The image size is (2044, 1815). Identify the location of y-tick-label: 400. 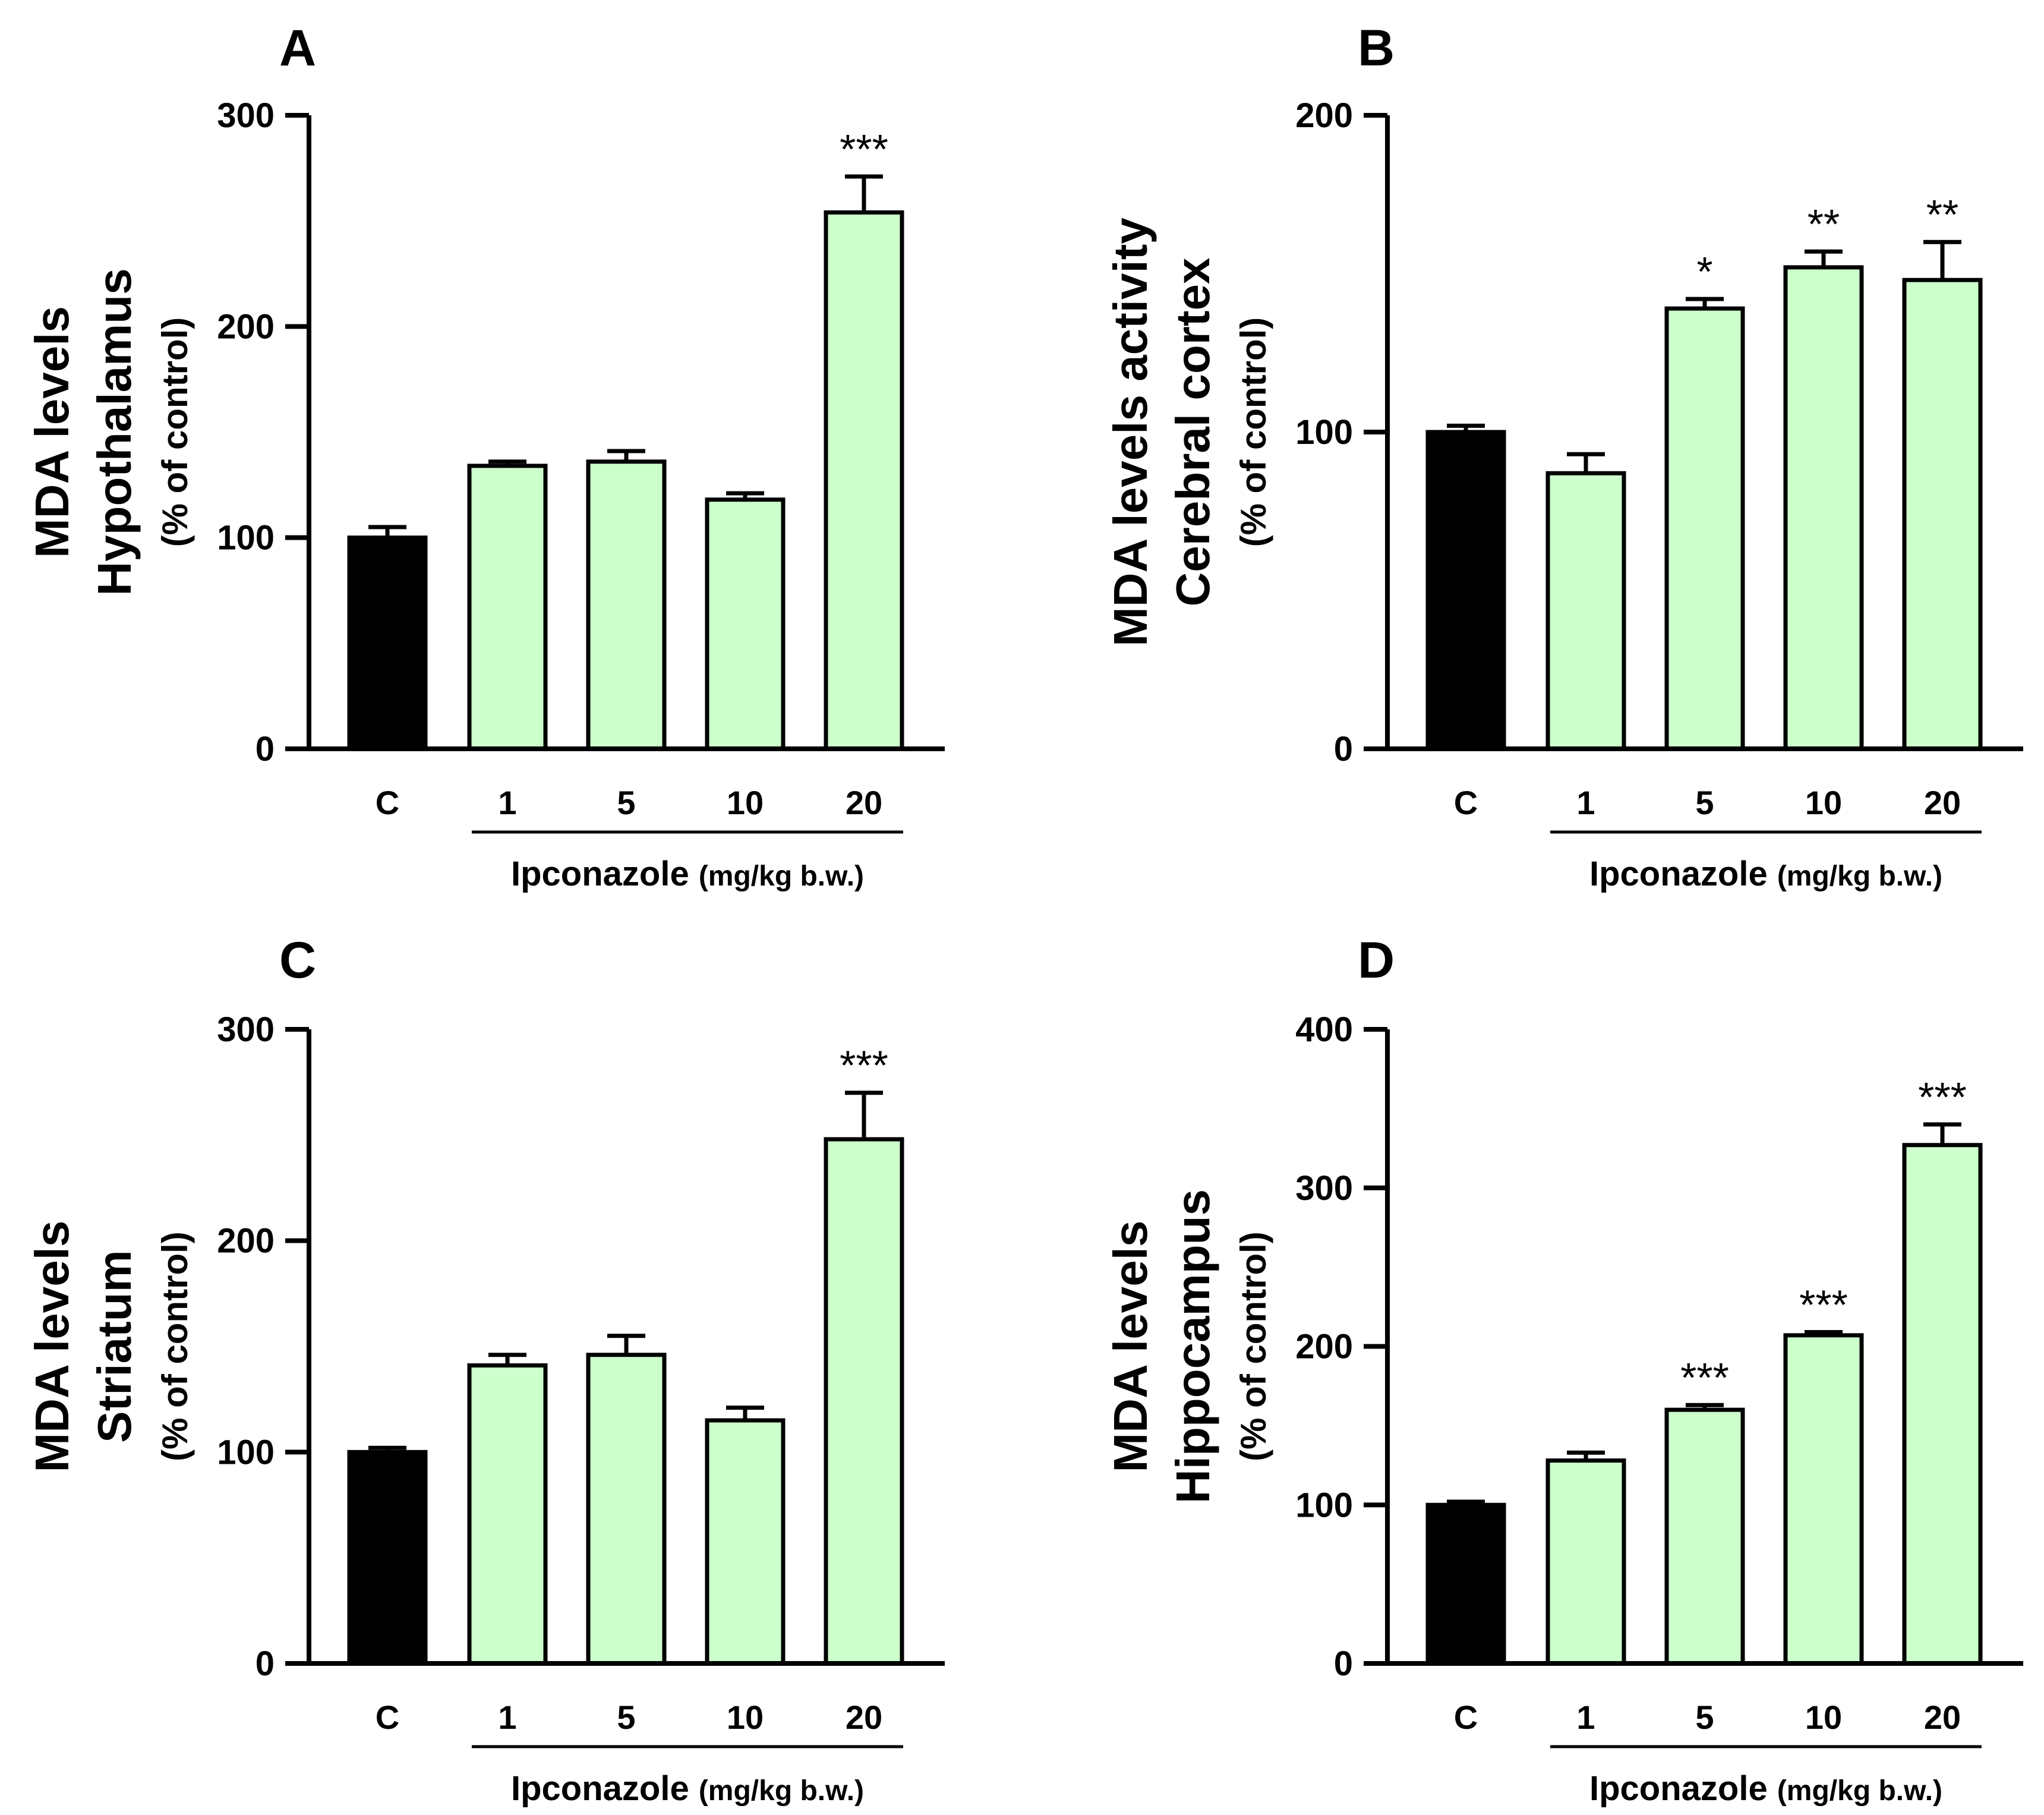
(1324, 1029).